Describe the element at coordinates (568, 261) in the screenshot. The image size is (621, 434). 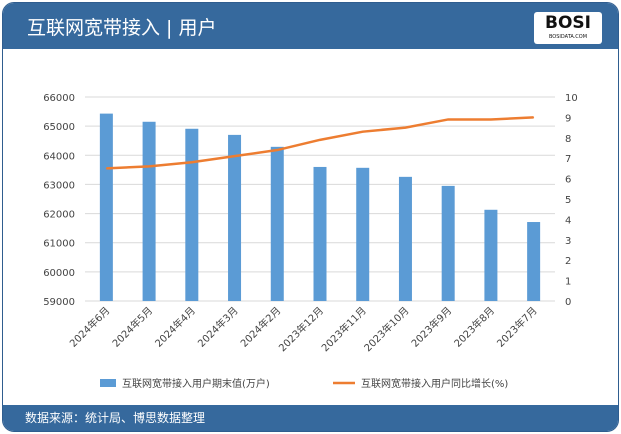
I see `y2-tick-label: 2` at that location.